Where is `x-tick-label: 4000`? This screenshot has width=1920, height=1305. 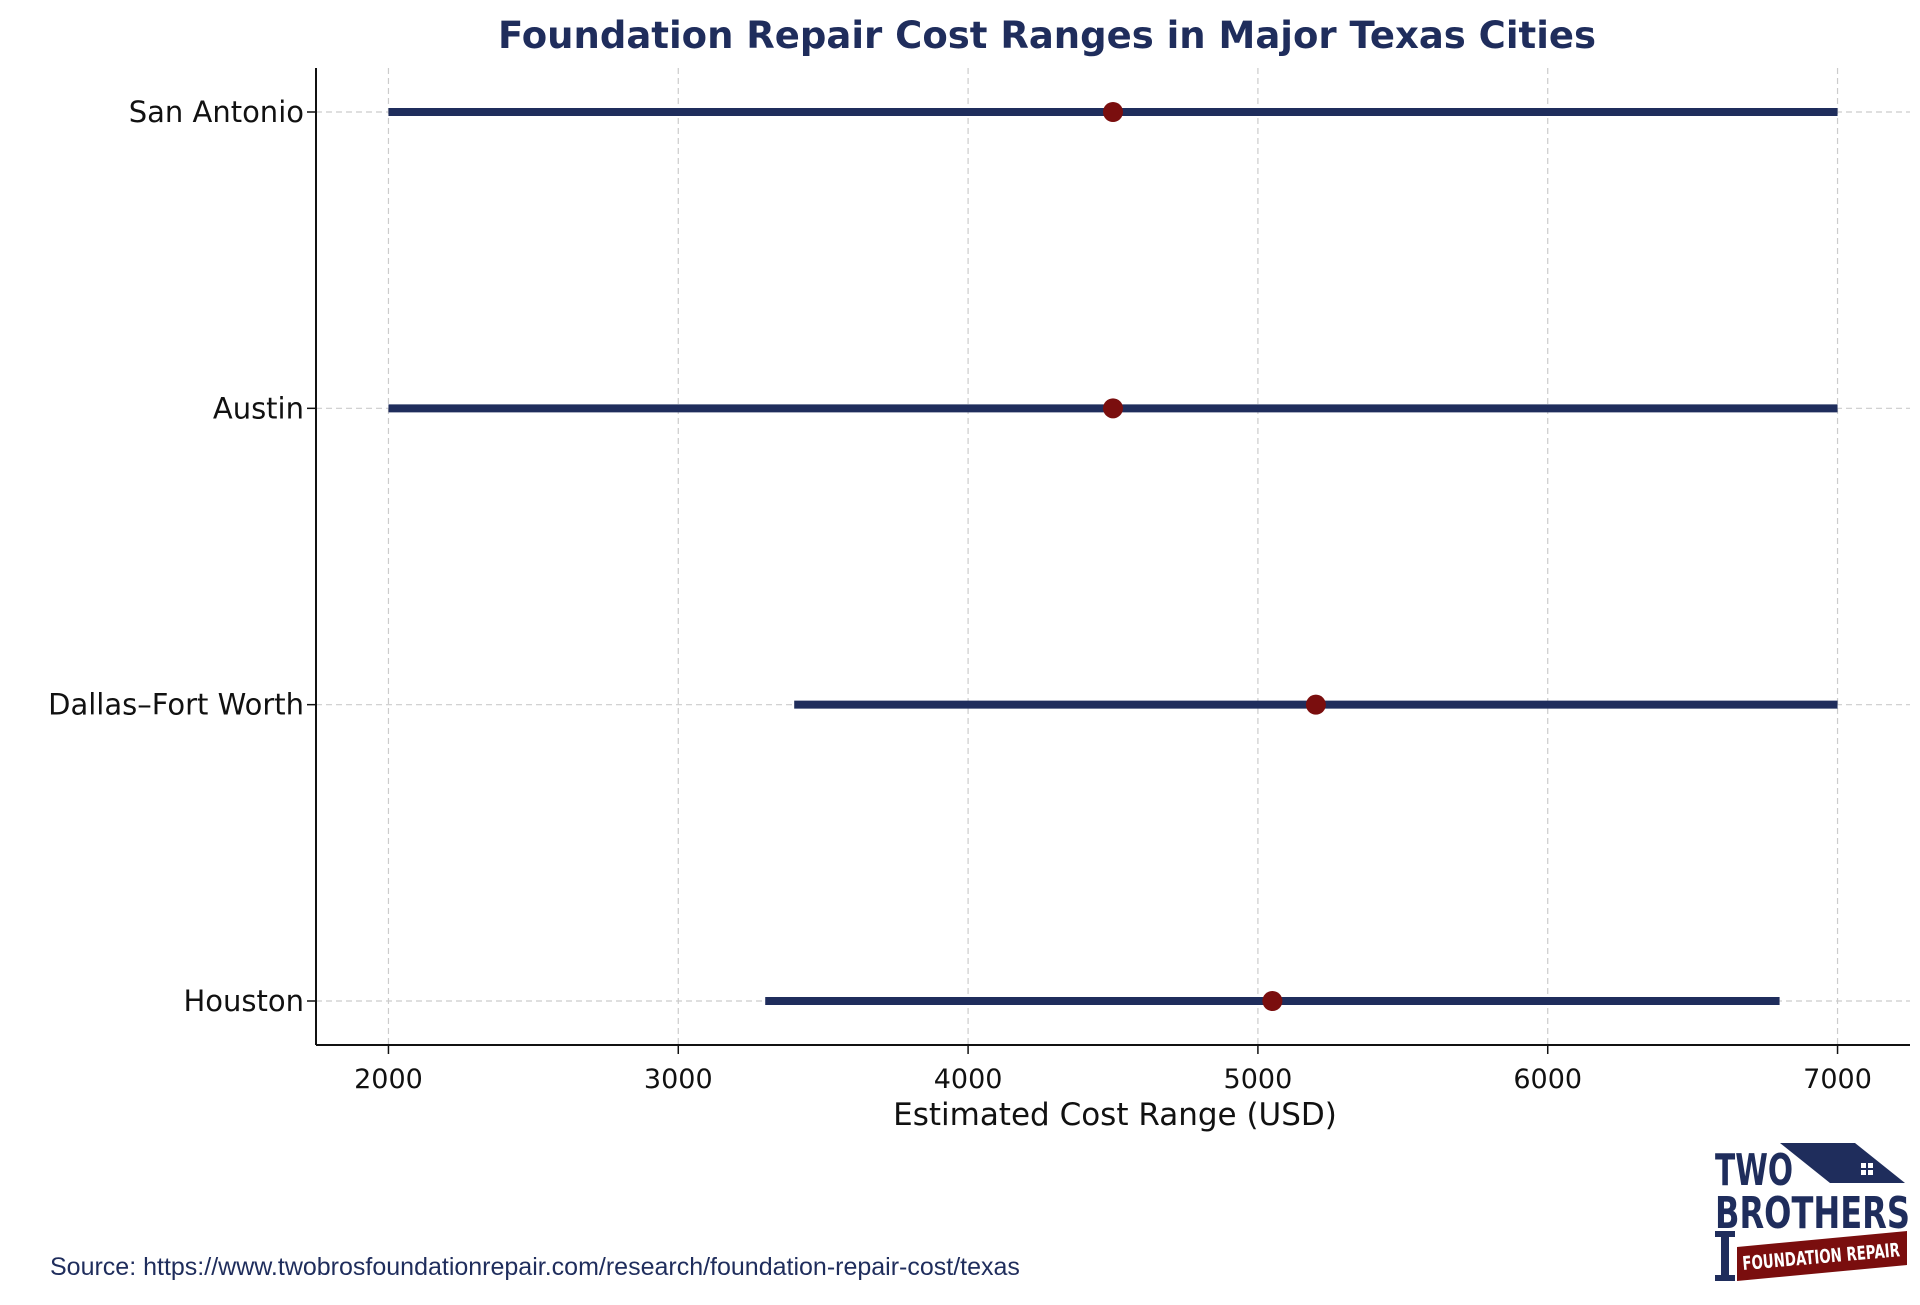 x-tick-label: 4000 is located at coordinates (968, 1079).